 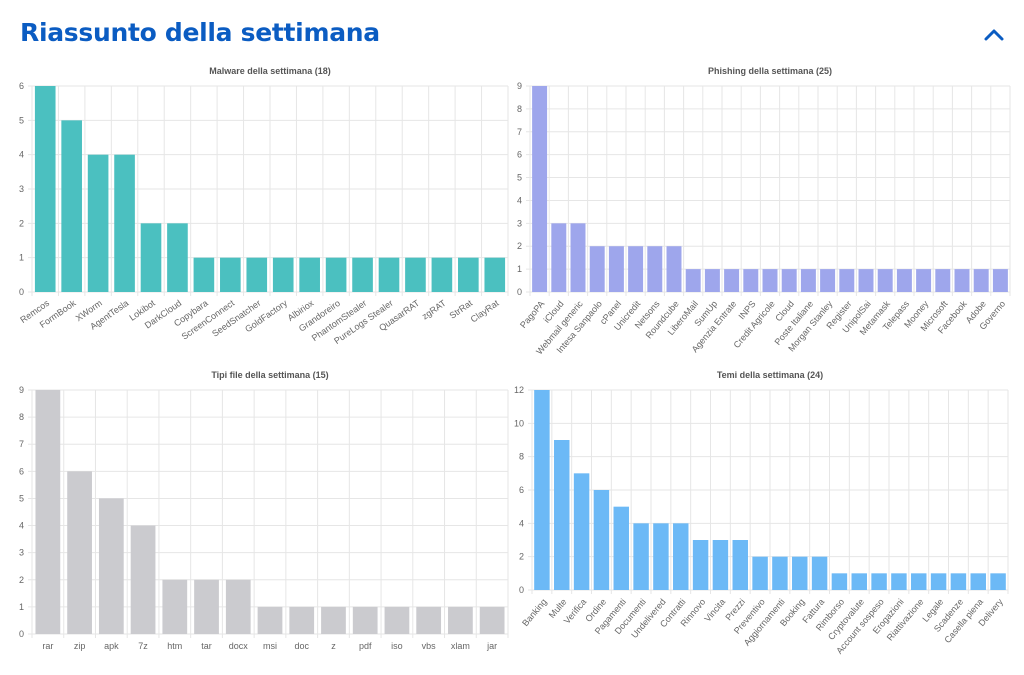 I want to click on collapse-button, so click(x=994, y=34).